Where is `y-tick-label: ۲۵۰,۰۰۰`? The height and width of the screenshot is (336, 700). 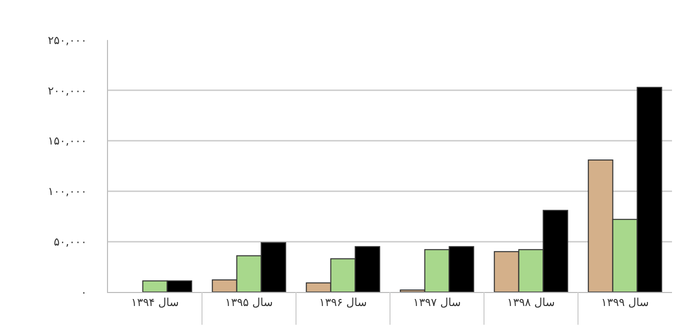 y-tick-label: ۲۵۰,۰۰۰ is located at coordinates (67, 40).